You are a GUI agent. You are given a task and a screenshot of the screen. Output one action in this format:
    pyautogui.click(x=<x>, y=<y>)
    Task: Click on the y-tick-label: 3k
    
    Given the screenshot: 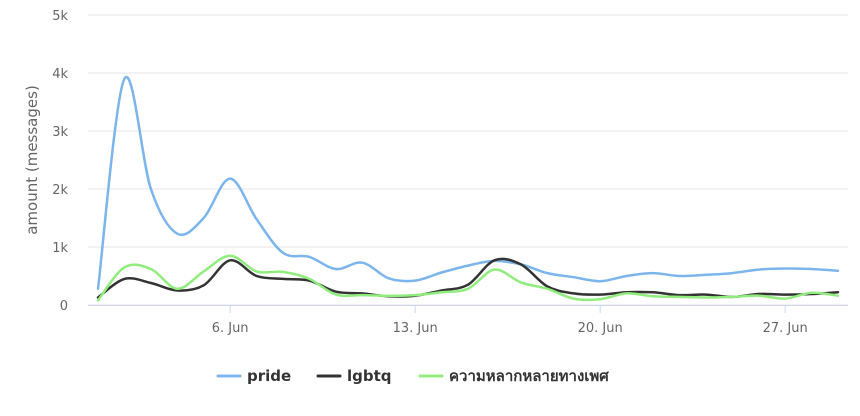 What is the action you would take?
    pyautogui.click(x=60, y=132)
    